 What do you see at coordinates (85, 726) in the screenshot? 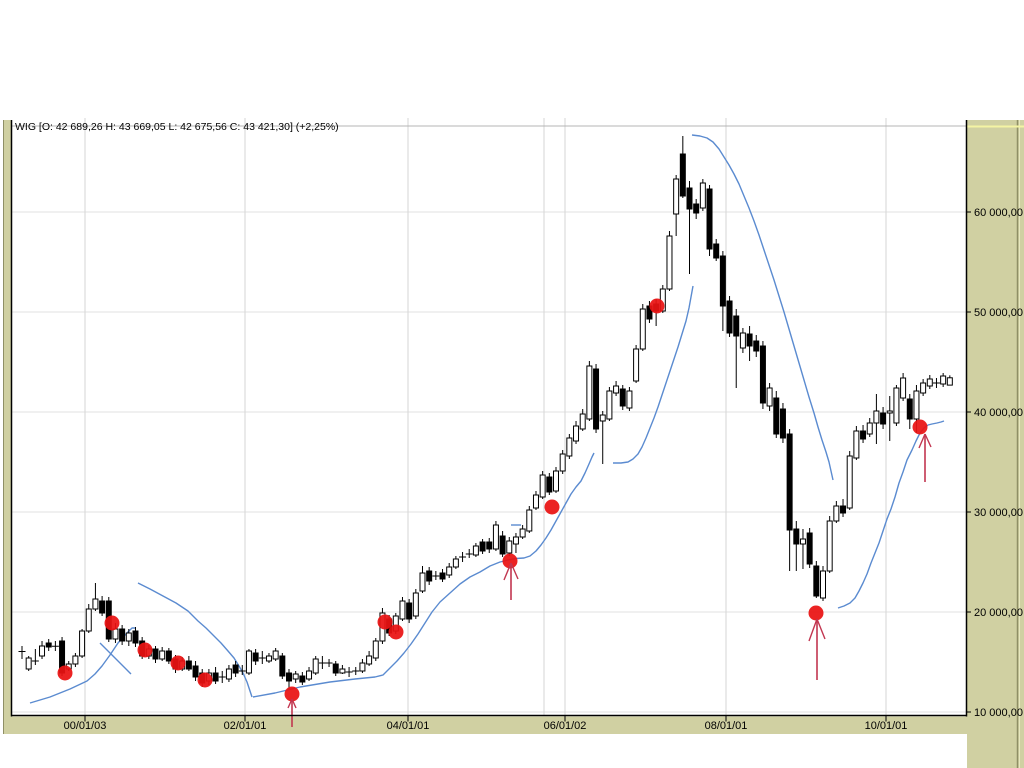
I see `svg-text: 00/01/03` at bounding box center [85, 726].